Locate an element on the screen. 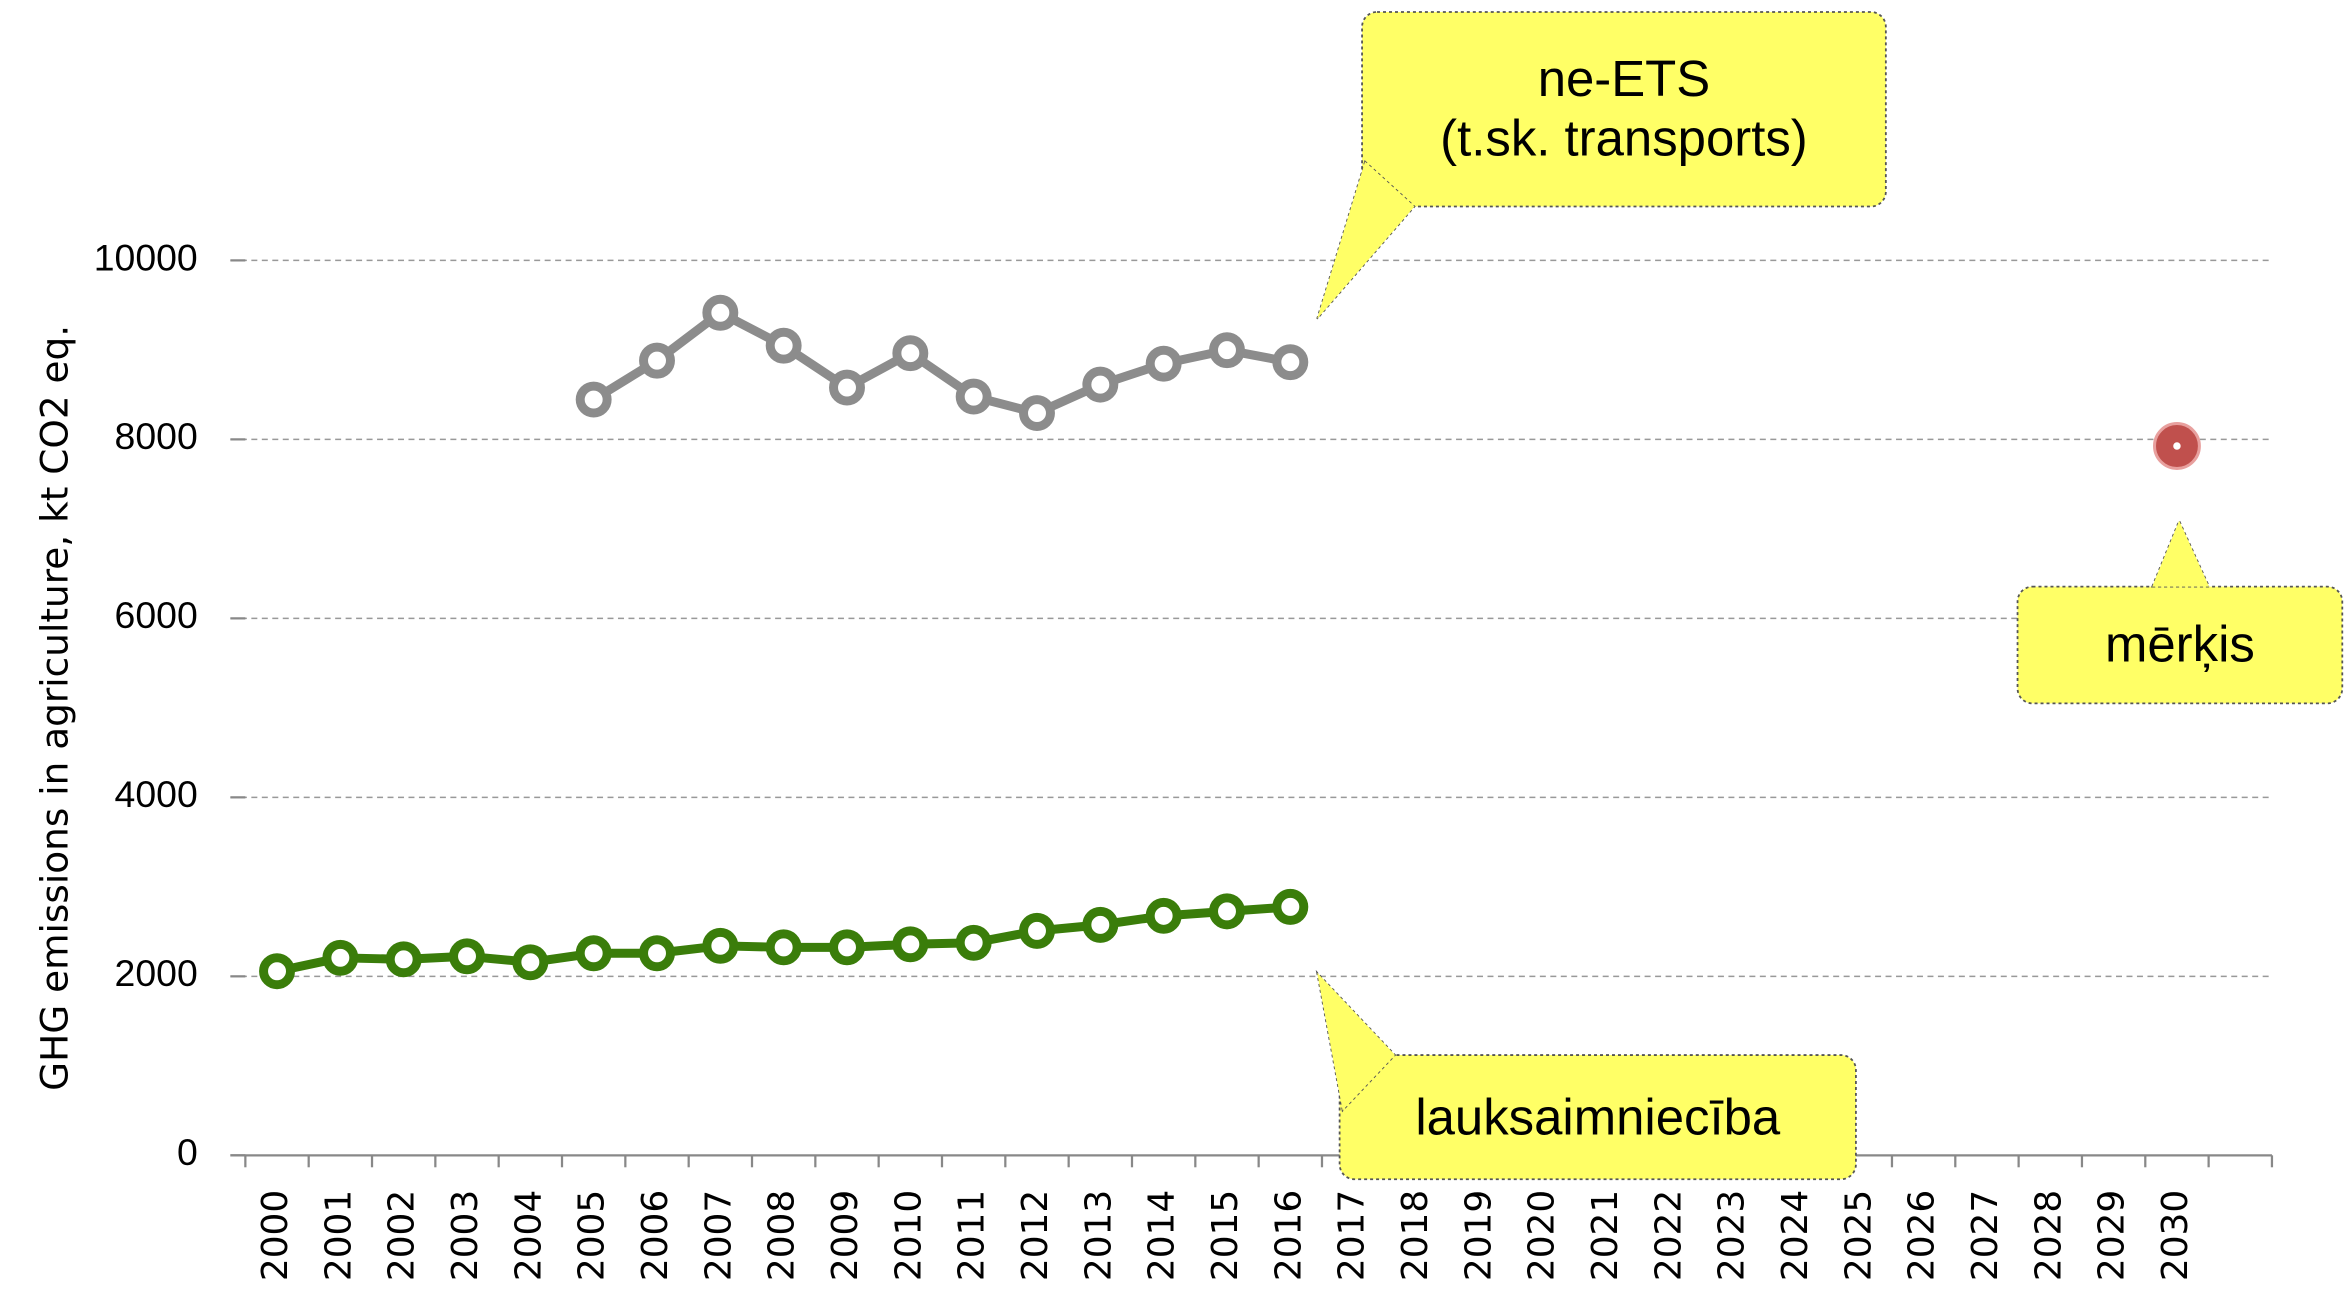  x-tick-label: 2003 is located at coordinates (465, 1235).